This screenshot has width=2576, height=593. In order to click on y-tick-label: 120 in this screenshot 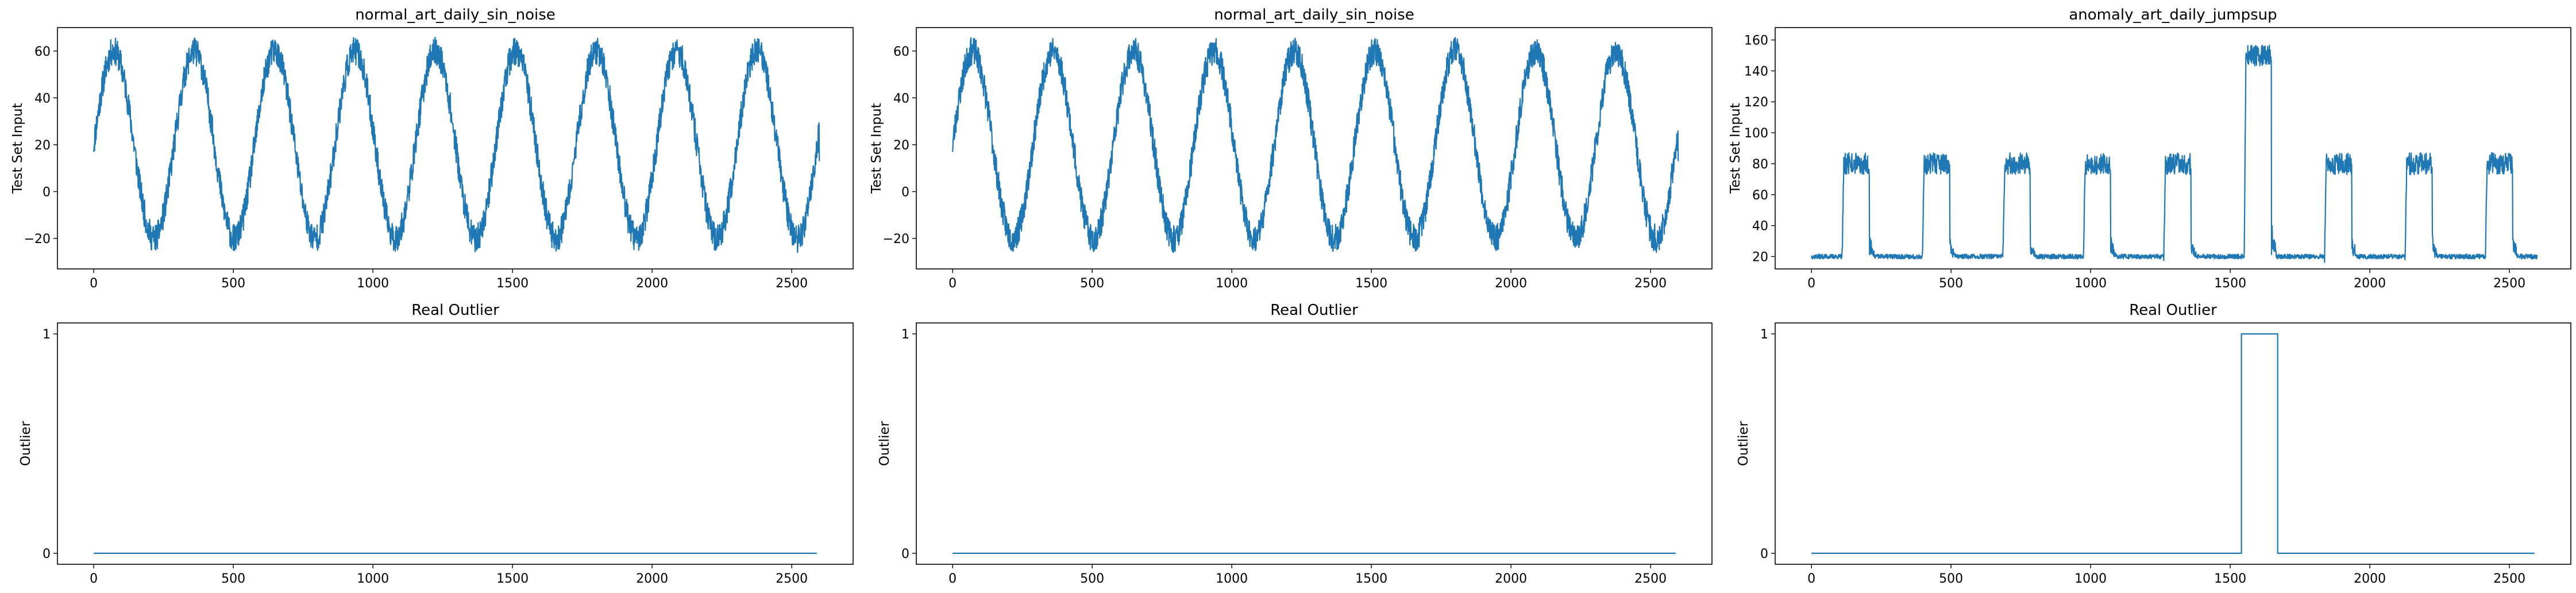, I will do `click(1756, 102)`.